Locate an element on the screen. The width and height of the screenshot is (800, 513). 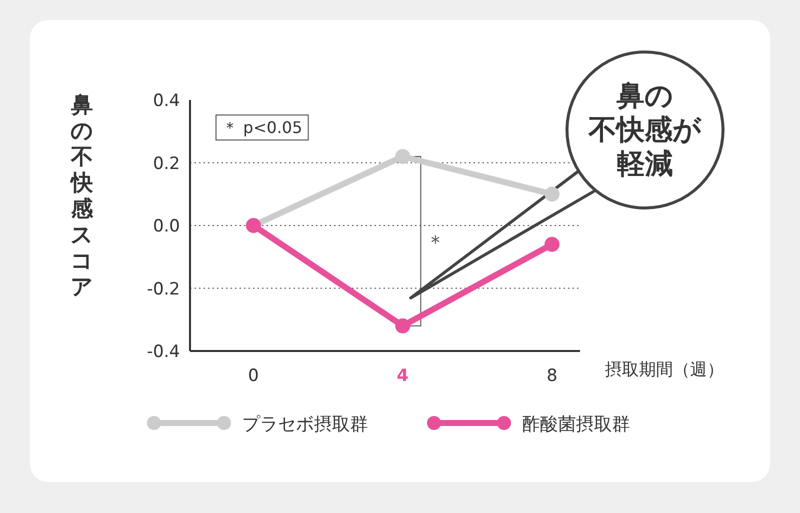
annotation: ＊ p<0.05 is located at coordinates (262, 127).